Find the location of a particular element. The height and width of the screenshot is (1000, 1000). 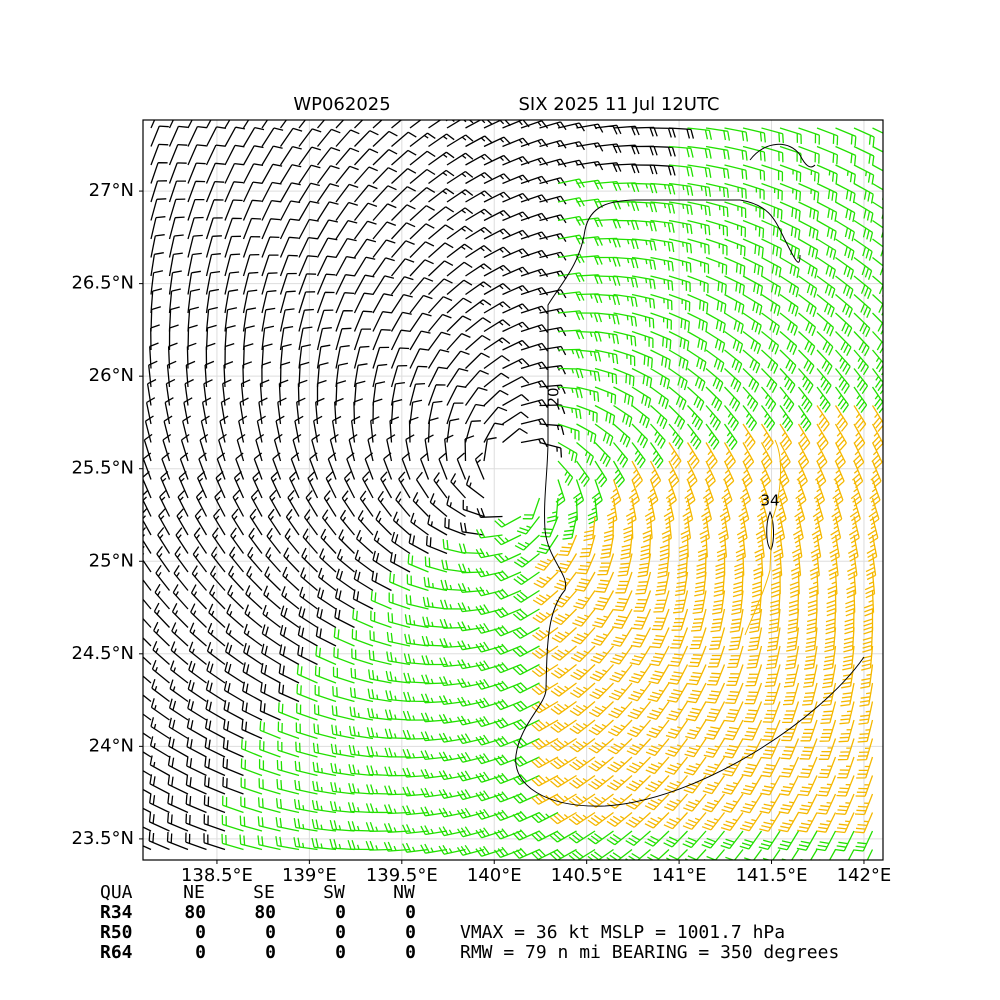

radius-value: 0 is located at coordinates (200, 952).